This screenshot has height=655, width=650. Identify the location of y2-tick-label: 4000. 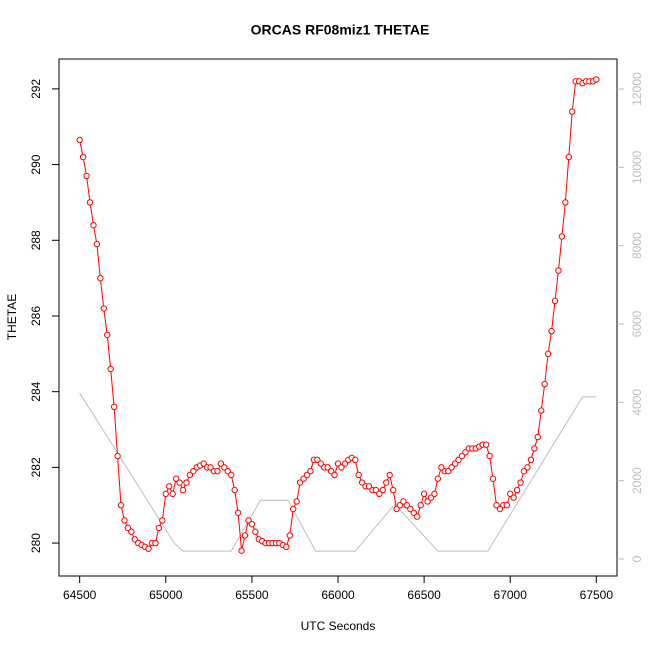
(637, 402).